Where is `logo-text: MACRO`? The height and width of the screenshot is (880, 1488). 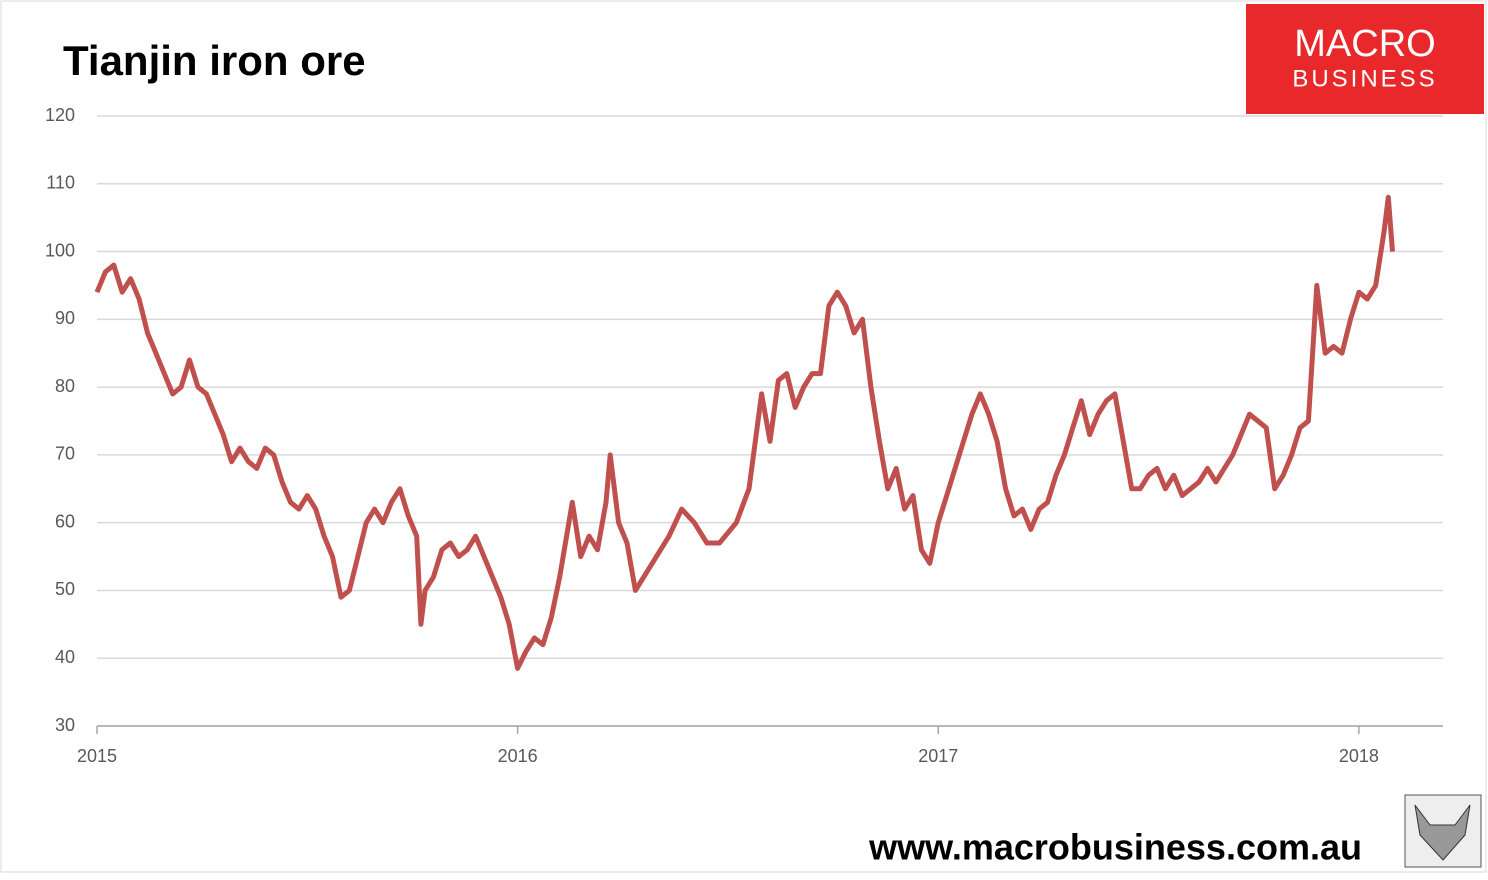
logo-text: MACRO is located at coordinates (1364, 44).